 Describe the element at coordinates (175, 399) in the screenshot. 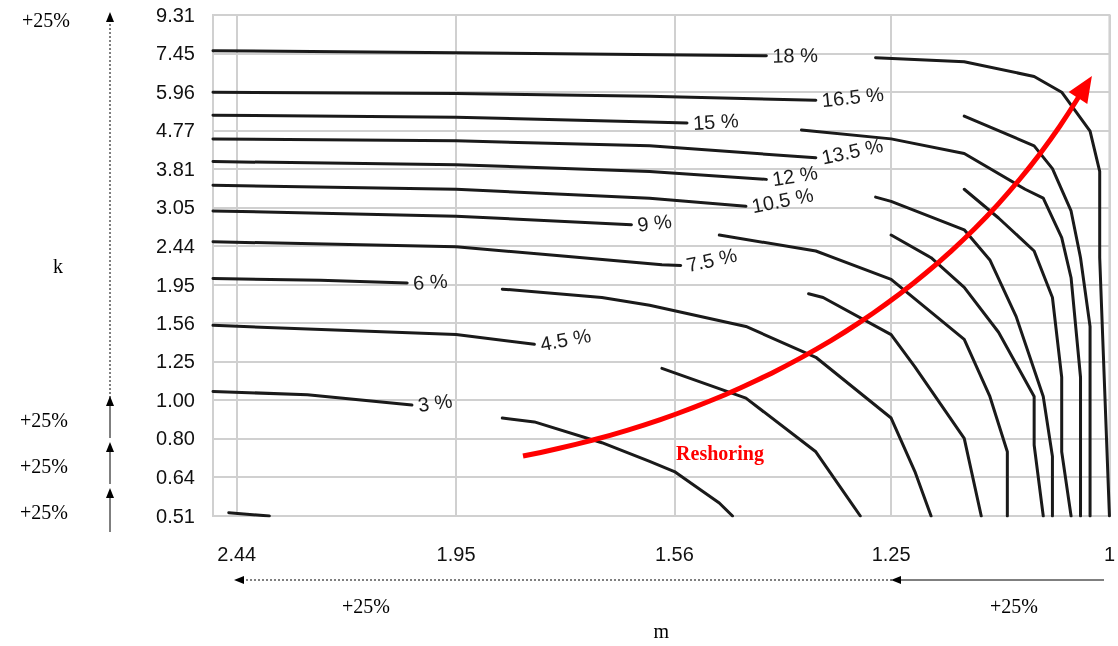

I see `y-tick-label: 1.00` at that location.